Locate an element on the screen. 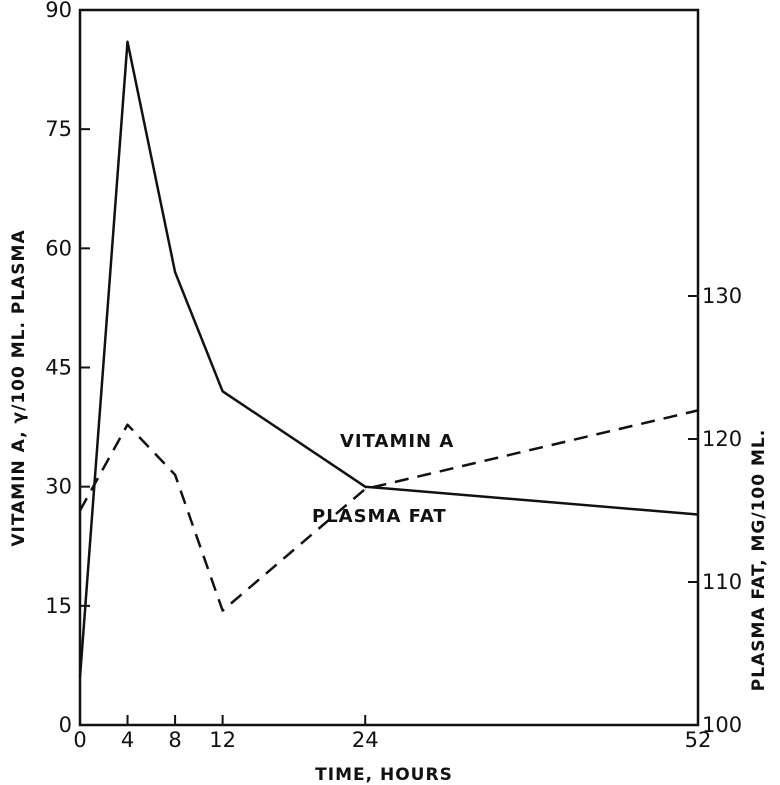  series-label-plasma-fat: PLASMA FAT is located at coordinates (379, 516).